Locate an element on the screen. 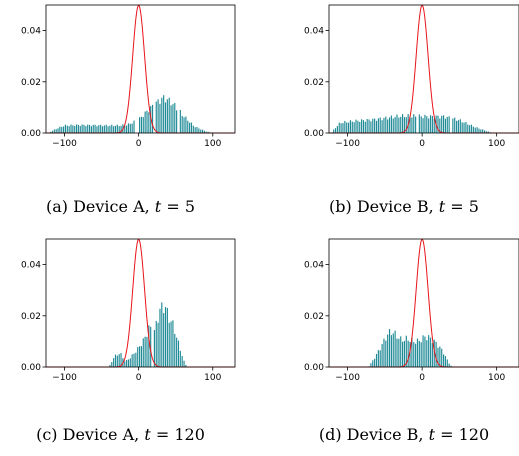  caption-a: (a) Device A, t = 5 is located at coordinates (120, 206).